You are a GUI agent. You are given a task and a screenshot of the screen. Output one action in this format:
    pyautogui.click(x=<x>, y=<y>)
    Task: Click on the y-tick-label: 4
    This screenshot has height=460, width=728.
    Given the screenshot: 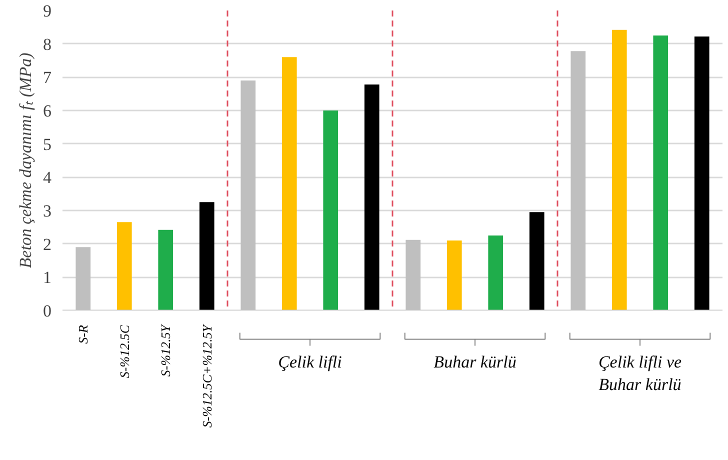 What is the action you would take?
    pyautogui.click(x=47, y=178)
    